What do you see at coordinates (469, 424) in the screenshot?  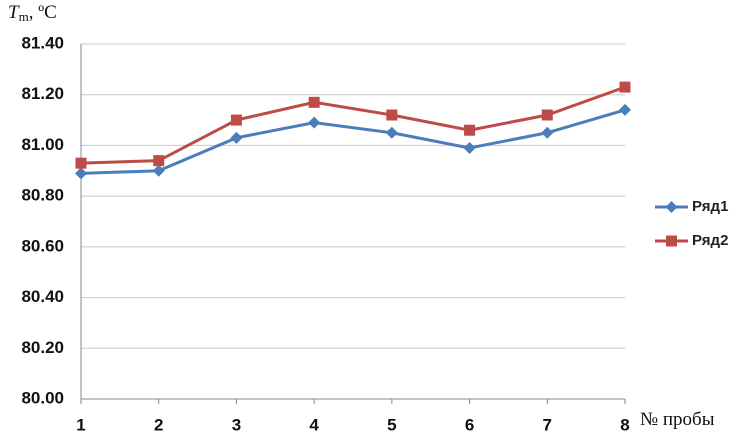 I see `x-tick-label: 6` at bounding box center [469, 424].